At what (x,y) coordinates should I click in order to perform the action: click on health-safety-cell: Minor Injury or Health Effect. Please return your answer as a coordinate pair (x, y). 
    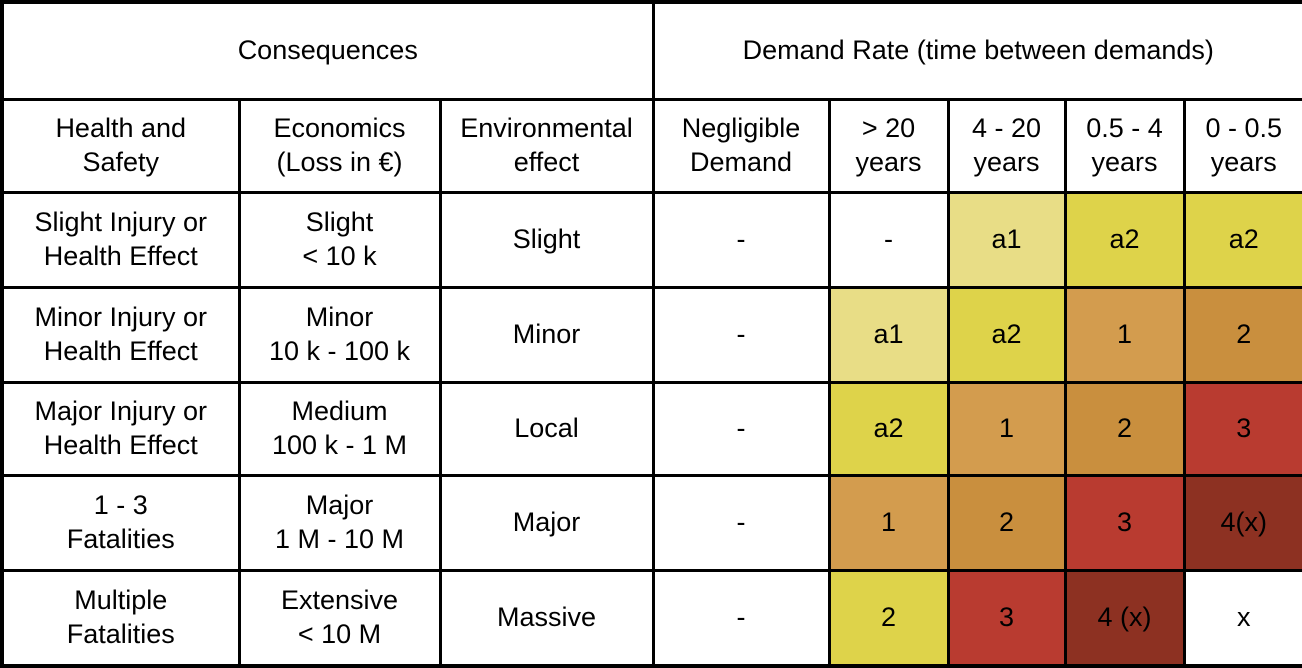
    Looking at the image, I should click on (120, 334).